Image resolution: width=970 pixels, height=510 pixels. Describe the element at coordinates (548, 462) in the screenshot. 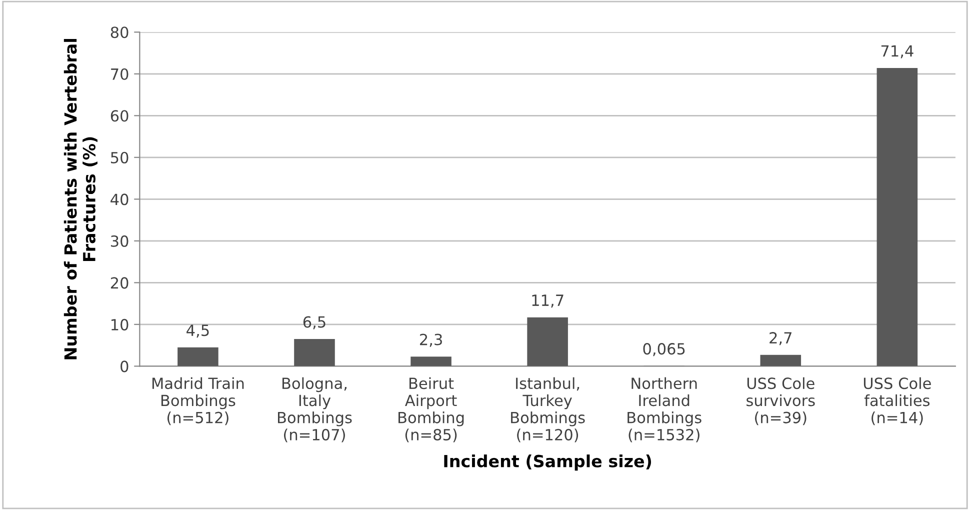

I see `x-axis-title: Incident (Sample size)` at that location.